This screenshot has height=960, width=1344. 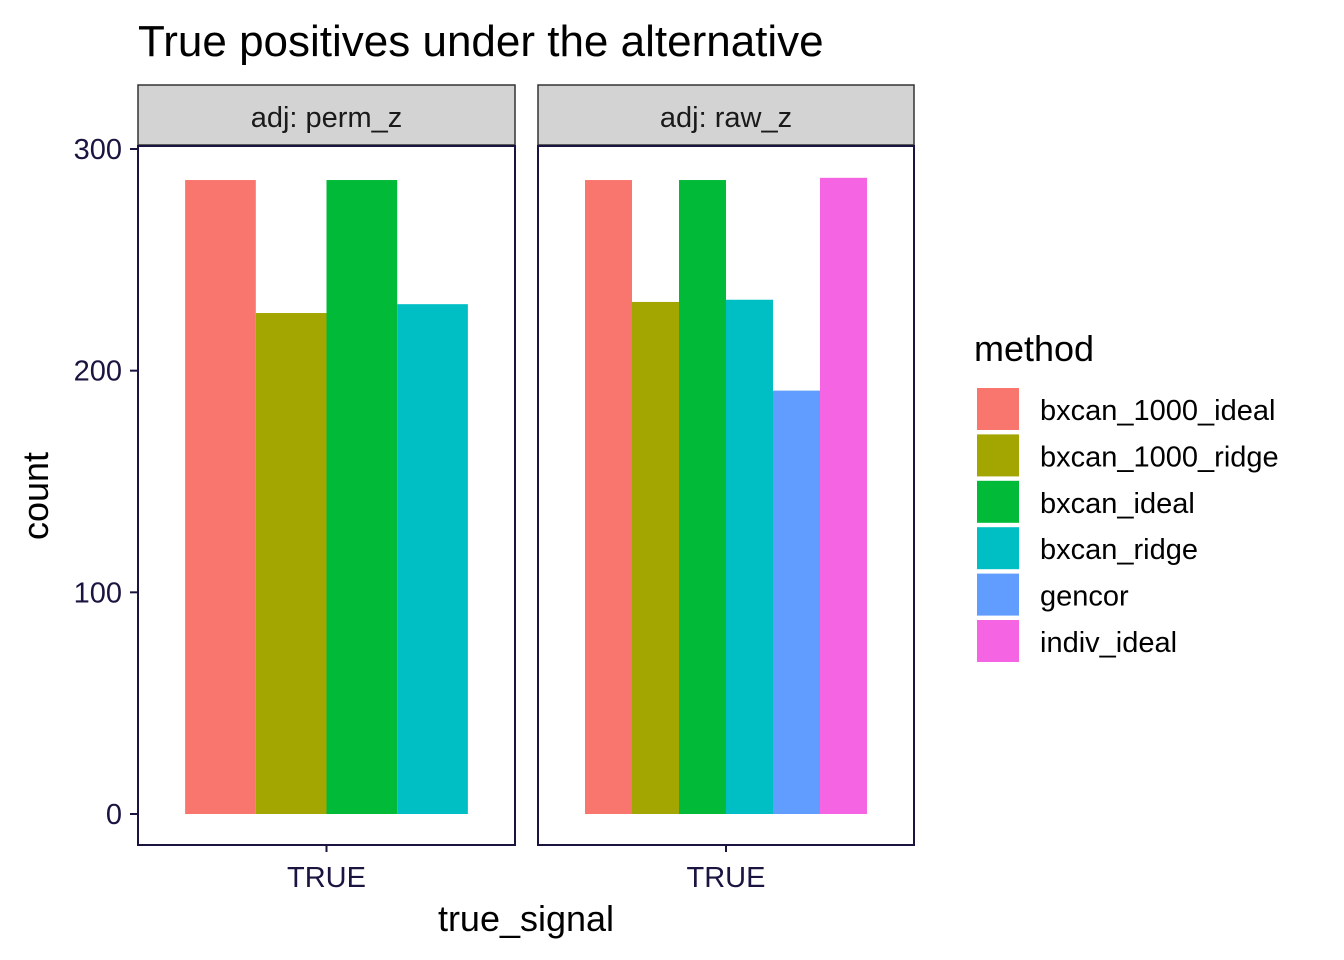 I want to click on bar-gencor, so click(x=796, y=602).